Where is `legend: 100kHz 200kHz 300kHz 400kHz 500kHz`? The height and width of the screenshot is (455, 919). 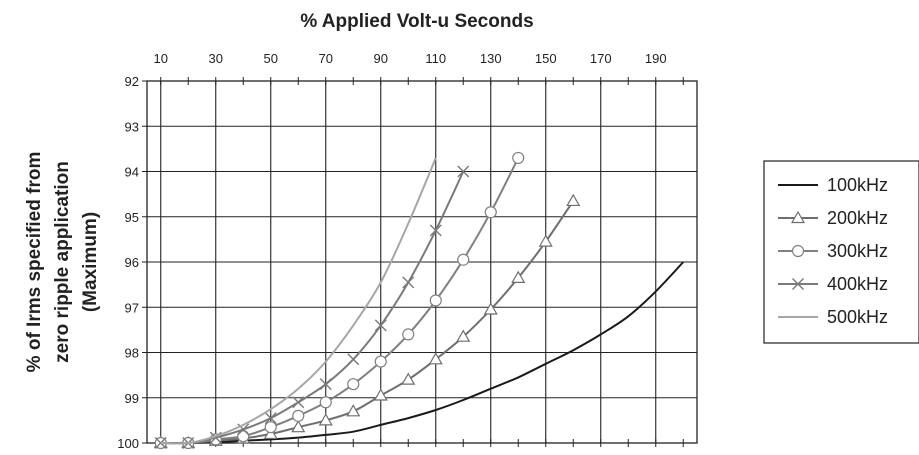 legend: 100kHz 200kHz 300kHz 400kHz 500kHz is located at coordinates (841, 252).